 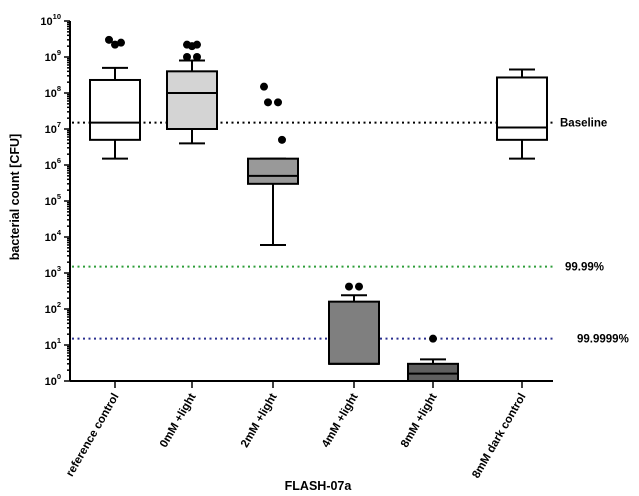 I want to click on y-tick-label: 10¹, so click(x=53, y=344).